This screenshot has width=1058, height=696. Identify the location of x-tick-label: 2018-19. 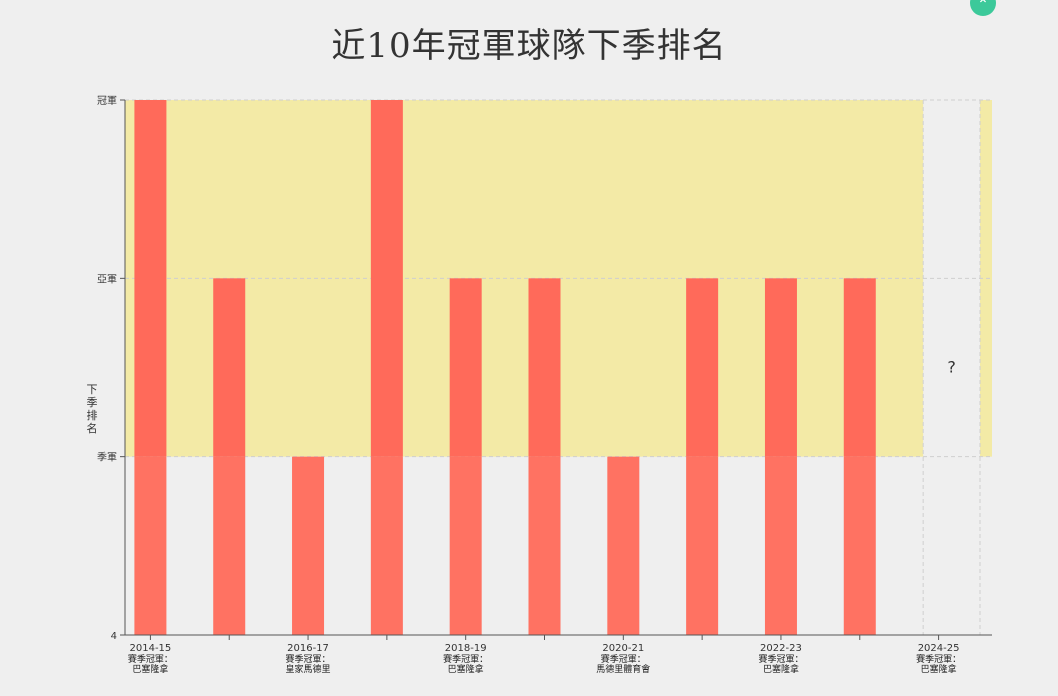
(466, 648).